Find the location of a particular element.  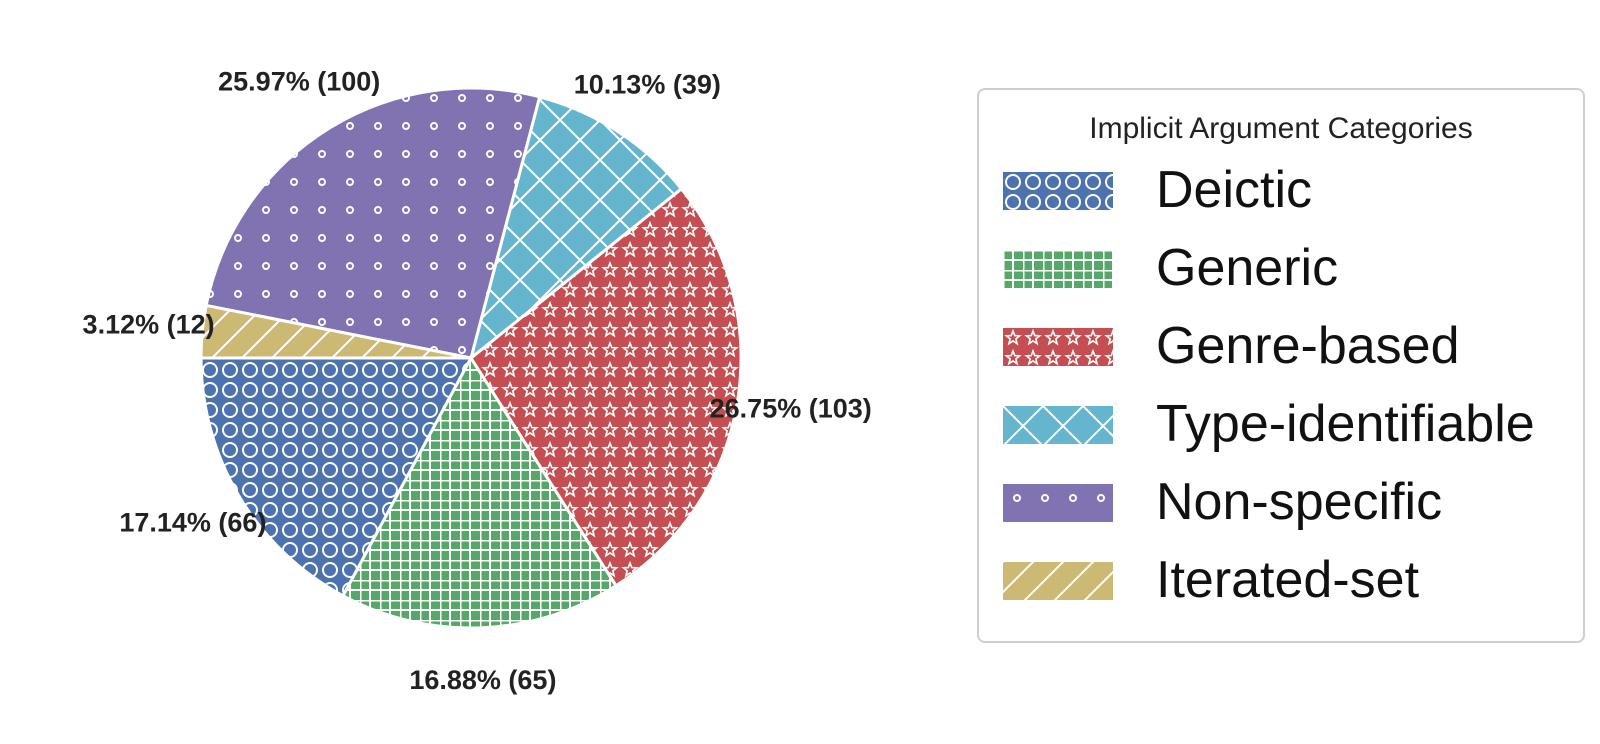

slice-label-non-specific: 25.97% (100) is located at coordinates (299, 81).